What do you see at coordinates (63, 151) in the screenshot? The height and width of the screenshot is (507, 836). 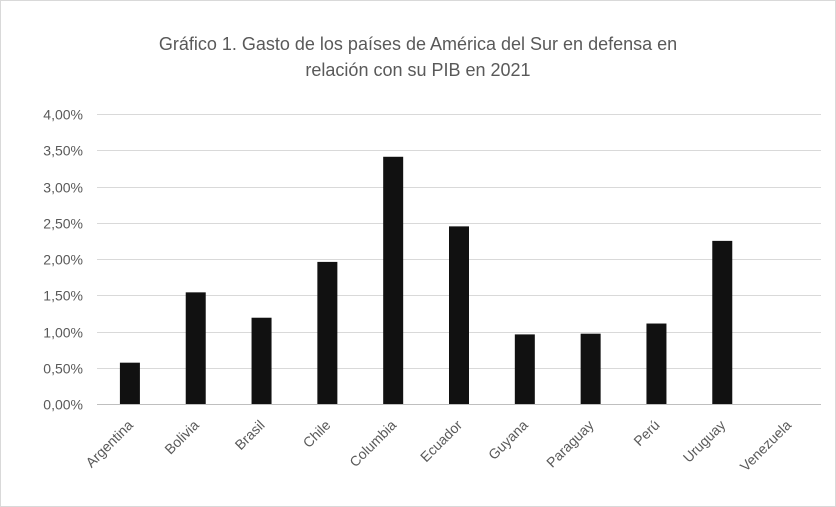 I see `y-tick-label: 3,50%` at bounding box center [63, 151].